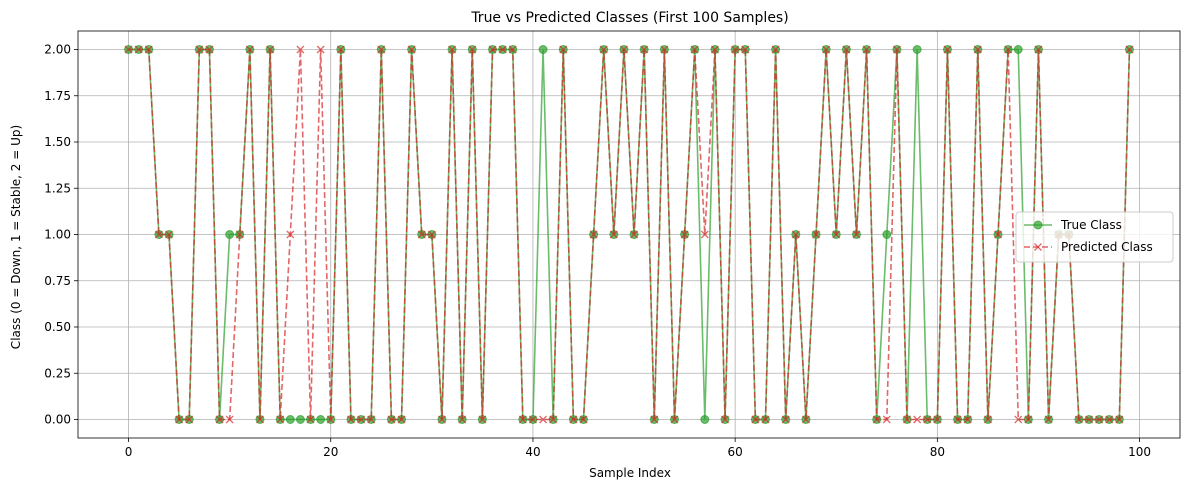 This screenshot has height=490, width=1189. I want to click on y-tick-label: 0.50, so click(57, 327).